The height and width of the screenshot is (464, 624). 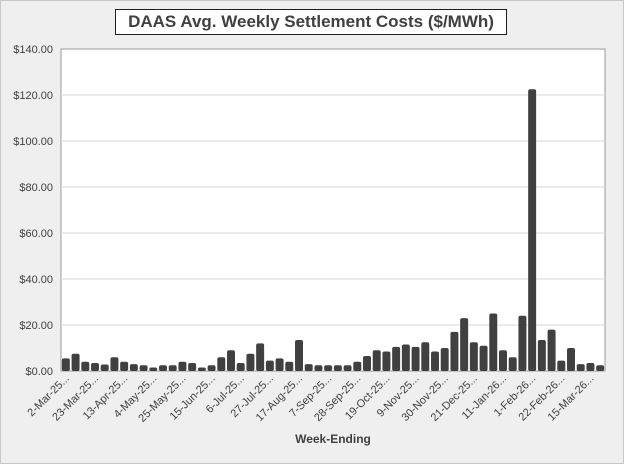 I want to click on bar: 1-Mar-26: $10.00, so click(x=571, y=359).